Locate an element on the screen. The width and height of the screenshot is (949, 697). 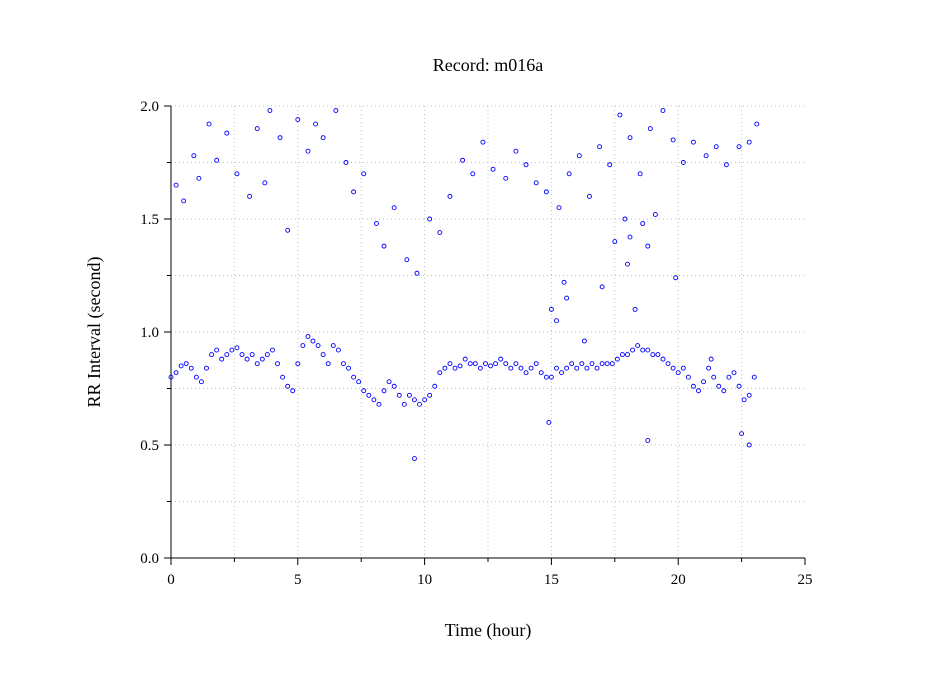
x-tick-label: 25 is located at coordinates (805, 580).